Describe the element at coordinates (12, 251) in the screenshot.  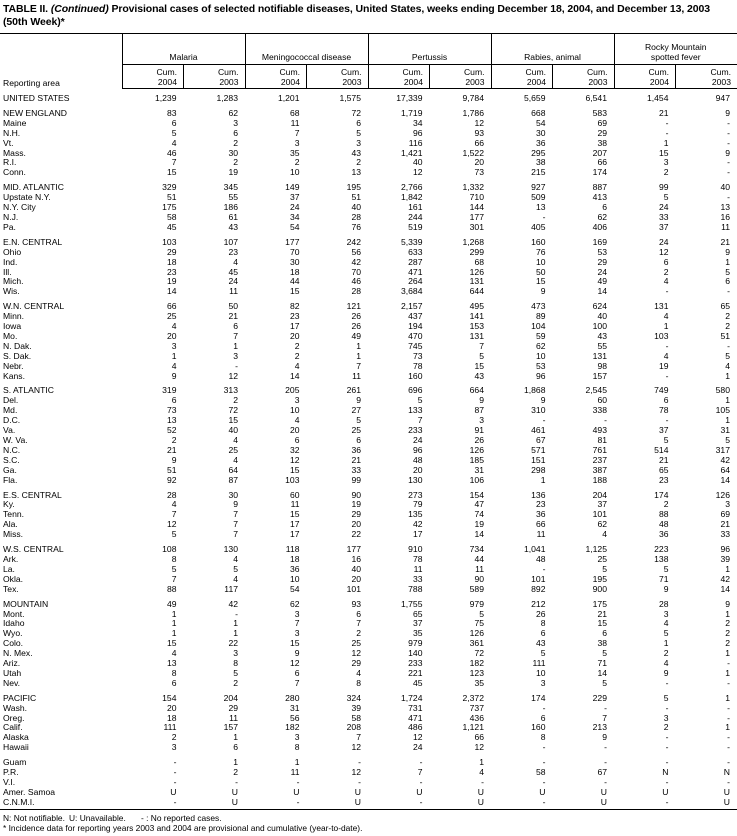
I see `reporting-area-cell: Ohio` at that location.